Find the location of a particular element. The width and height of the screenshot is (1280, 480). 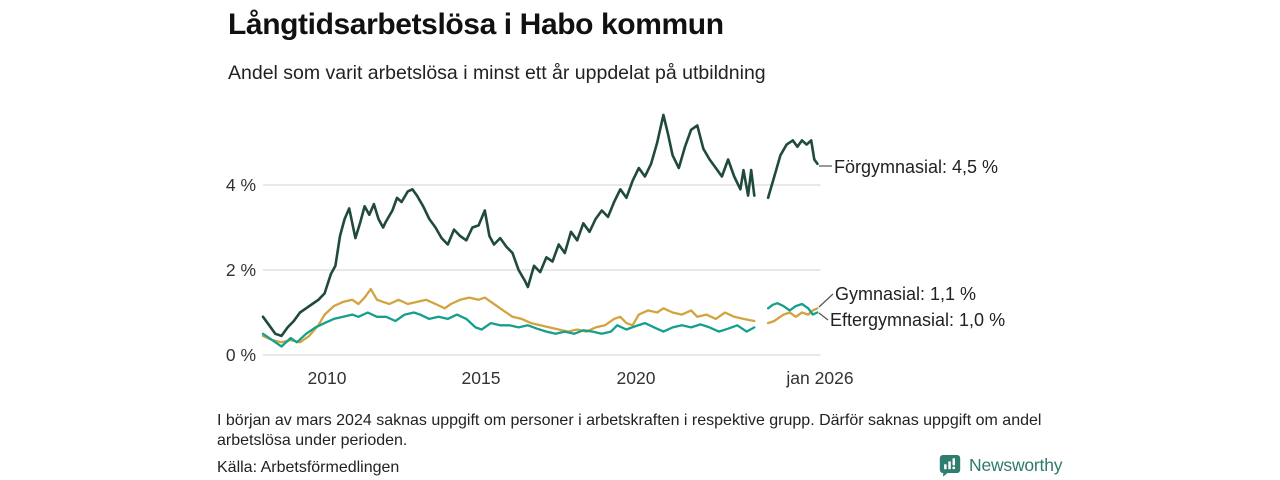

series-label-eftergymnasial: Eftergymnasial: 1,0 % is located at coordinates (918, 320).